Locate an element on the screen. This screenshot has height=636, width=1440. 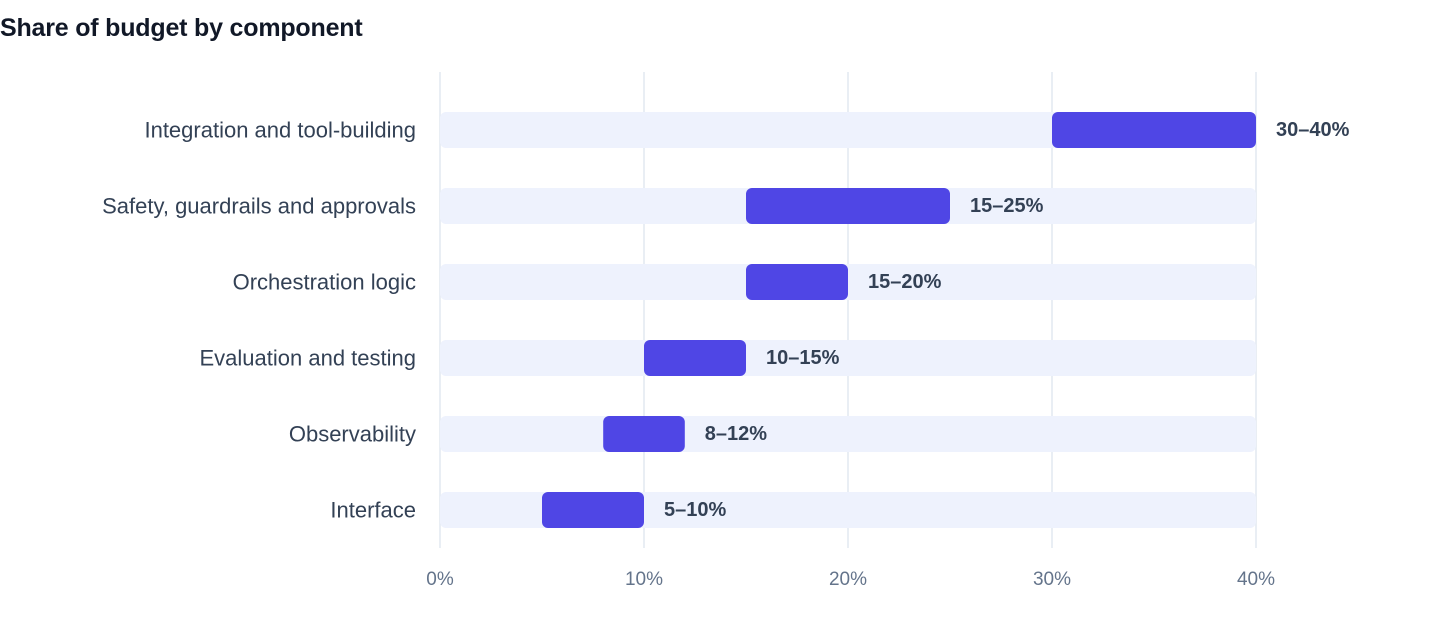
category-label: Interface is located at coordinates (373, 510).